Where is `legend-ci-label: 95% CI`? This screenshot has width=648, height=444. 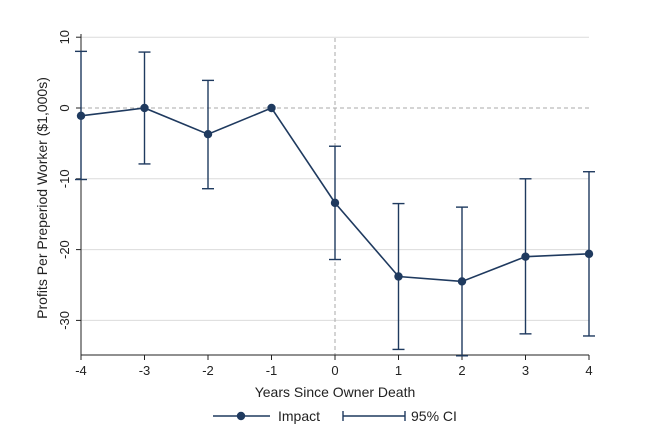 legend-ci-label: 95% CI is located at coordinates (434, 416).